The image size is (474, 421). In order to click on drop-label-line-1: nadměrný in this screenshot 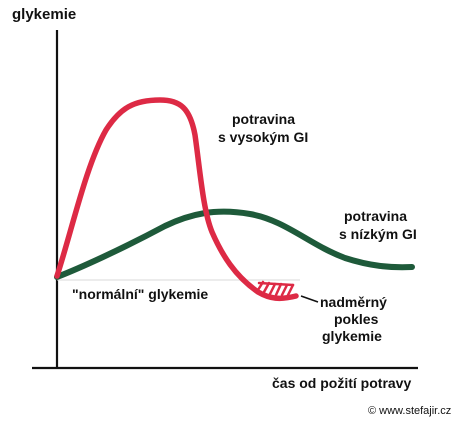, I will do `click(353, 302)`.